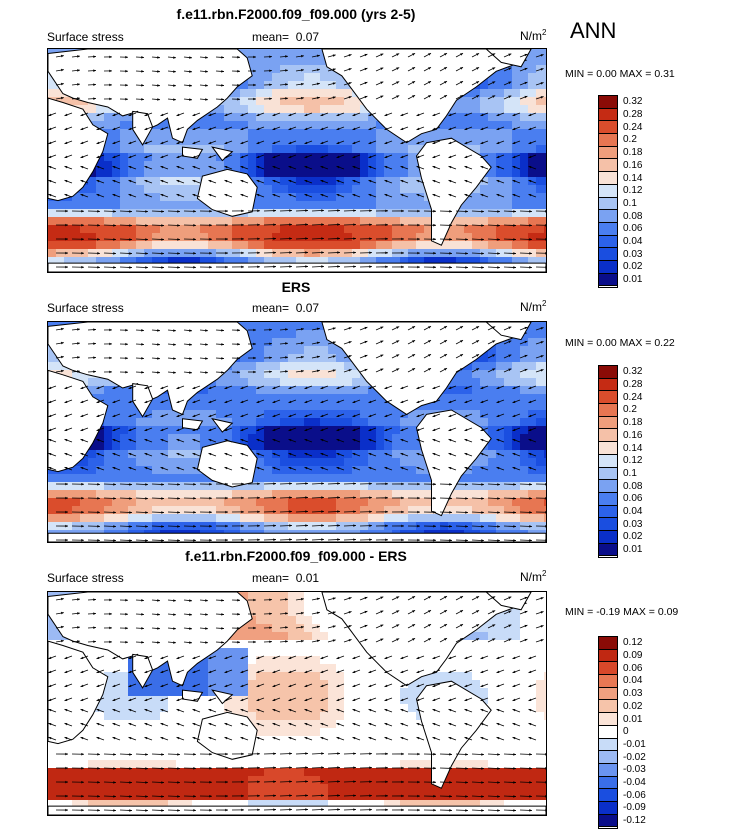 Image resolution: width=733 pixels, height=829 pixels. Describe the element at coordinates (85, 578) in the screenshot. I see `panel-3-variable-label: Surface stress` at that location.